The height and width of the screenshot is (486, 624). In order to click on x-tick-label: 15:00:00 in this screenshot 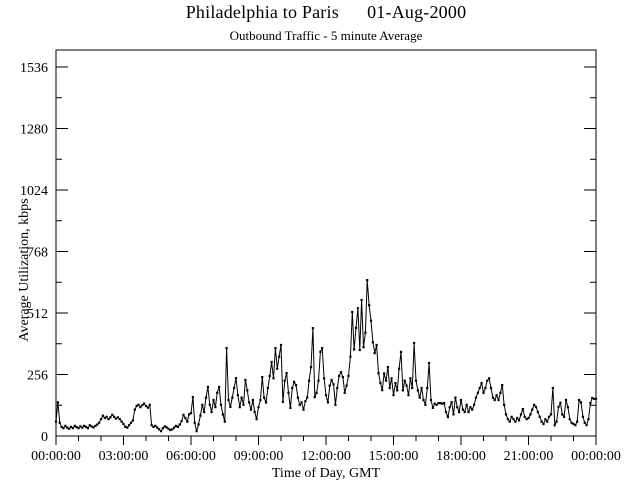, I will do `click(394, 456)`.